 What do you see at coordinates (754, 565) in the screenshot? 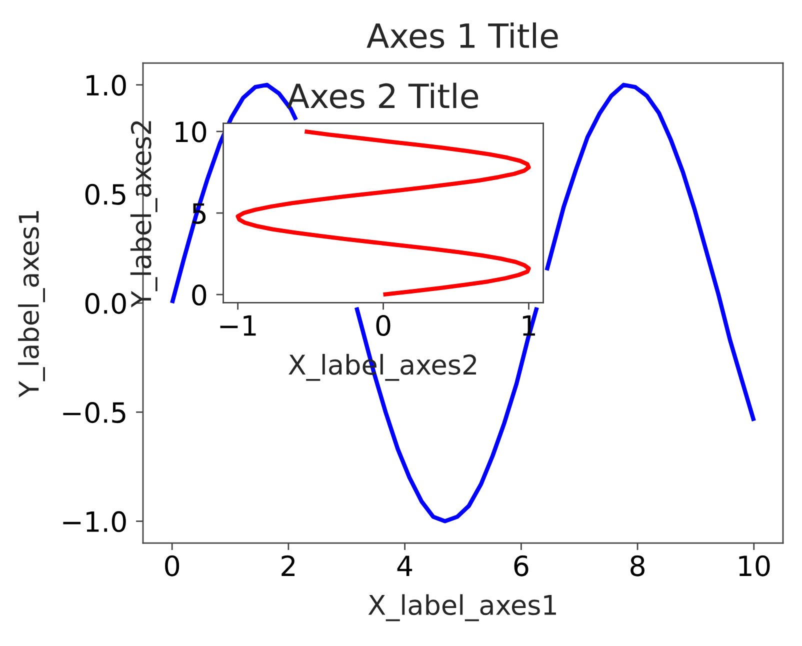
I see `x-tick-label: 10` at bounding box center [754, 565].